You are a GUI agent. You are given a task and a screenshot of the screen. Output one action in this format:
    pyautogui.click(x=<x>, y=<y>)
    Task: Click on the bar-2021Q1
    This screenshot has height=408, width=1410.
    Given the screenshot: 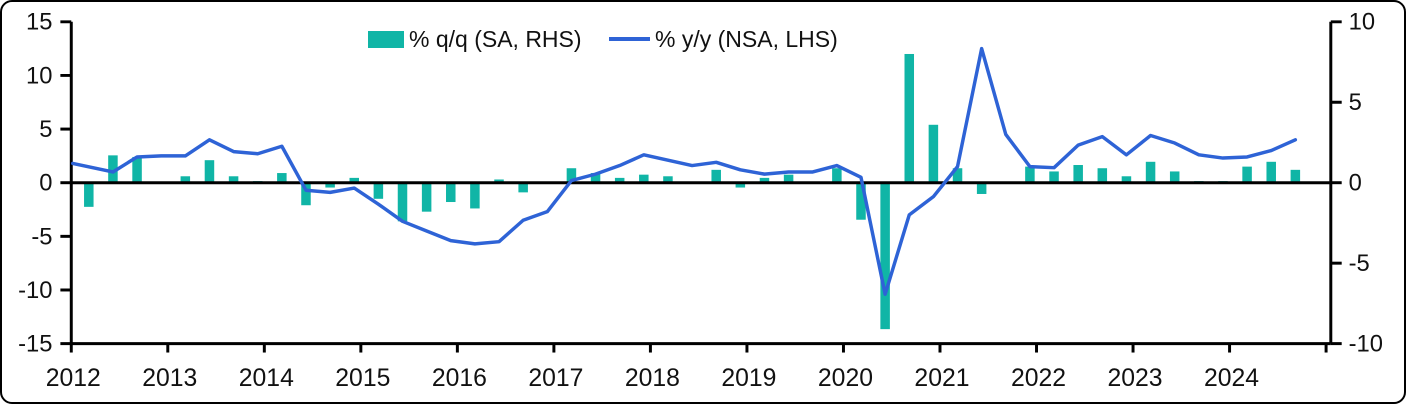 What is the action you would take?
    pyautogui.click(x=957, y=175)
    